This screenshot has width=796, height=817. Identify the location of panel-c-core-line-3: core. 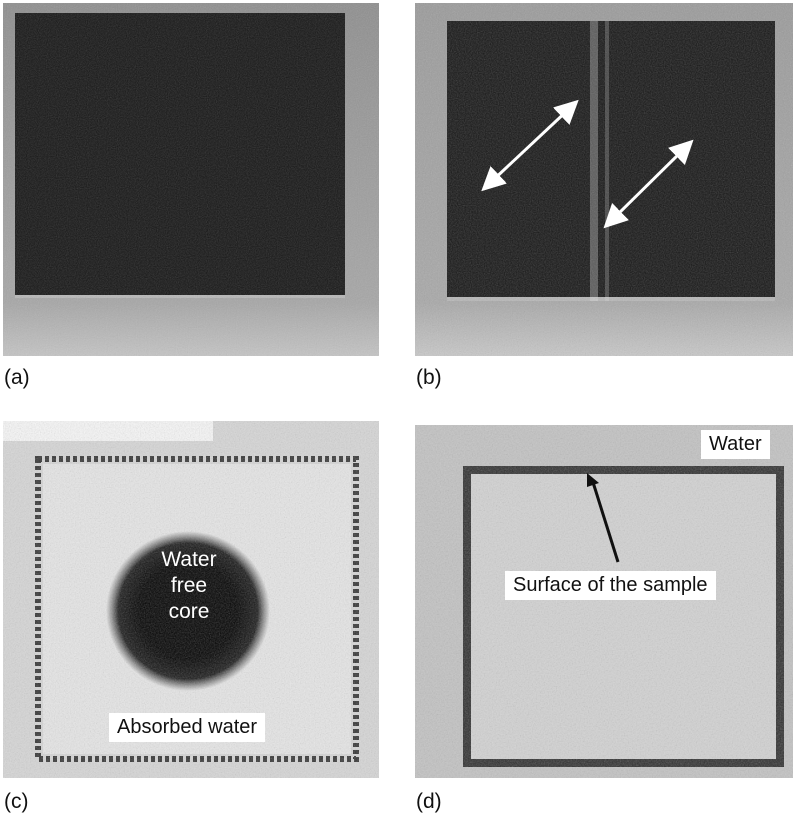
(189, 611).